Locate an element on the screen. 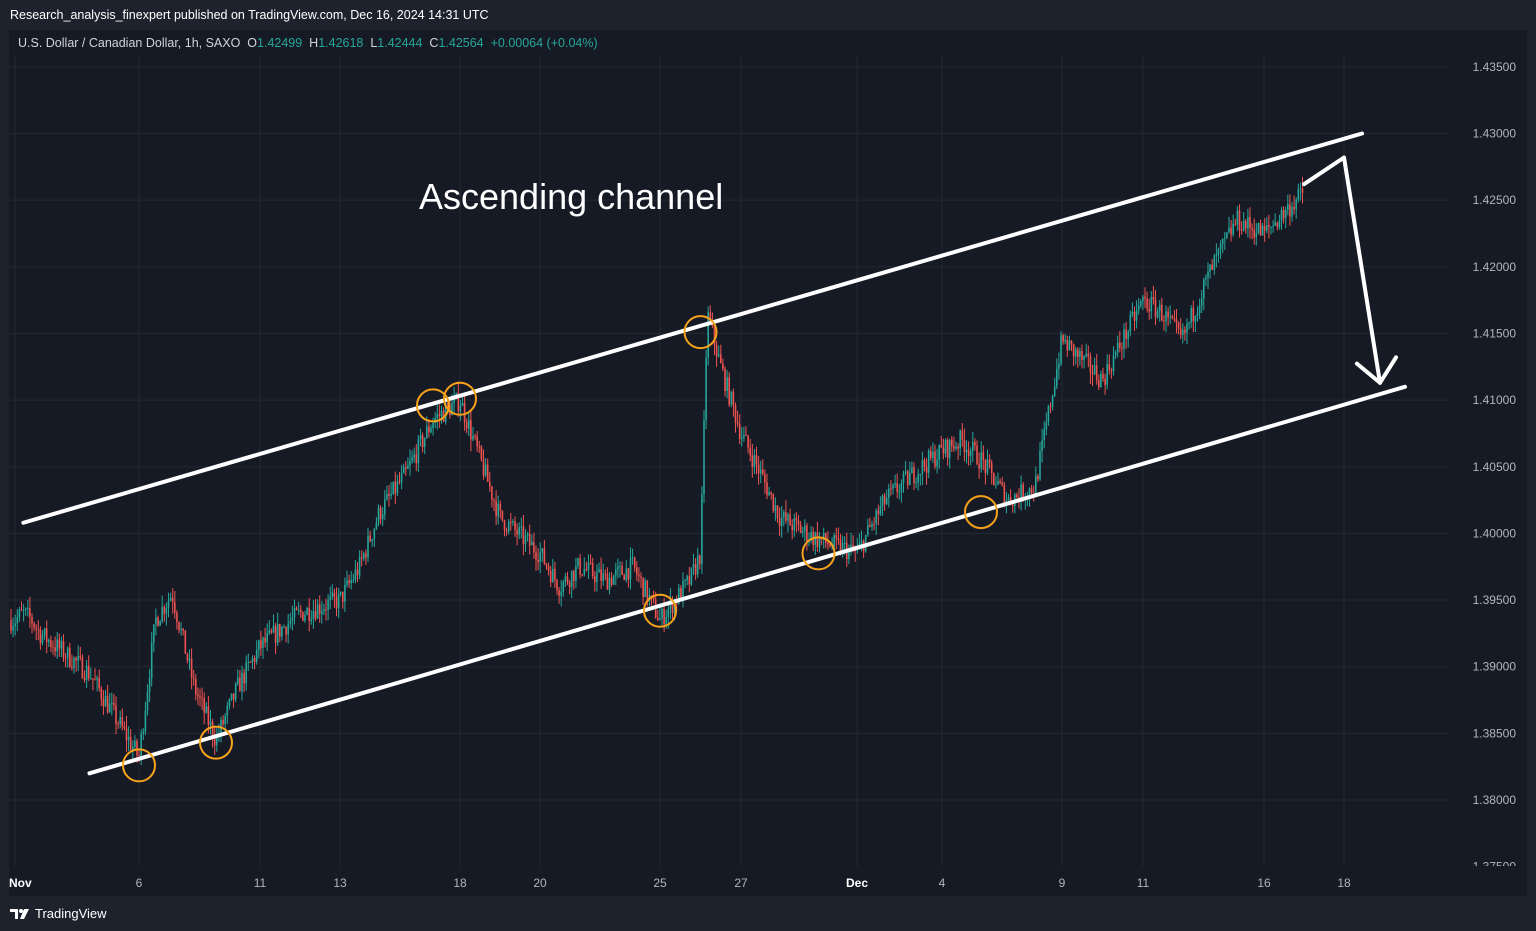 The height and width of the screenshot is (931, 1536). time-axis: Nov 6 11 13 18 20 25 27 Dec 4 9 11 16 18 is located at coordinates (680, 883).